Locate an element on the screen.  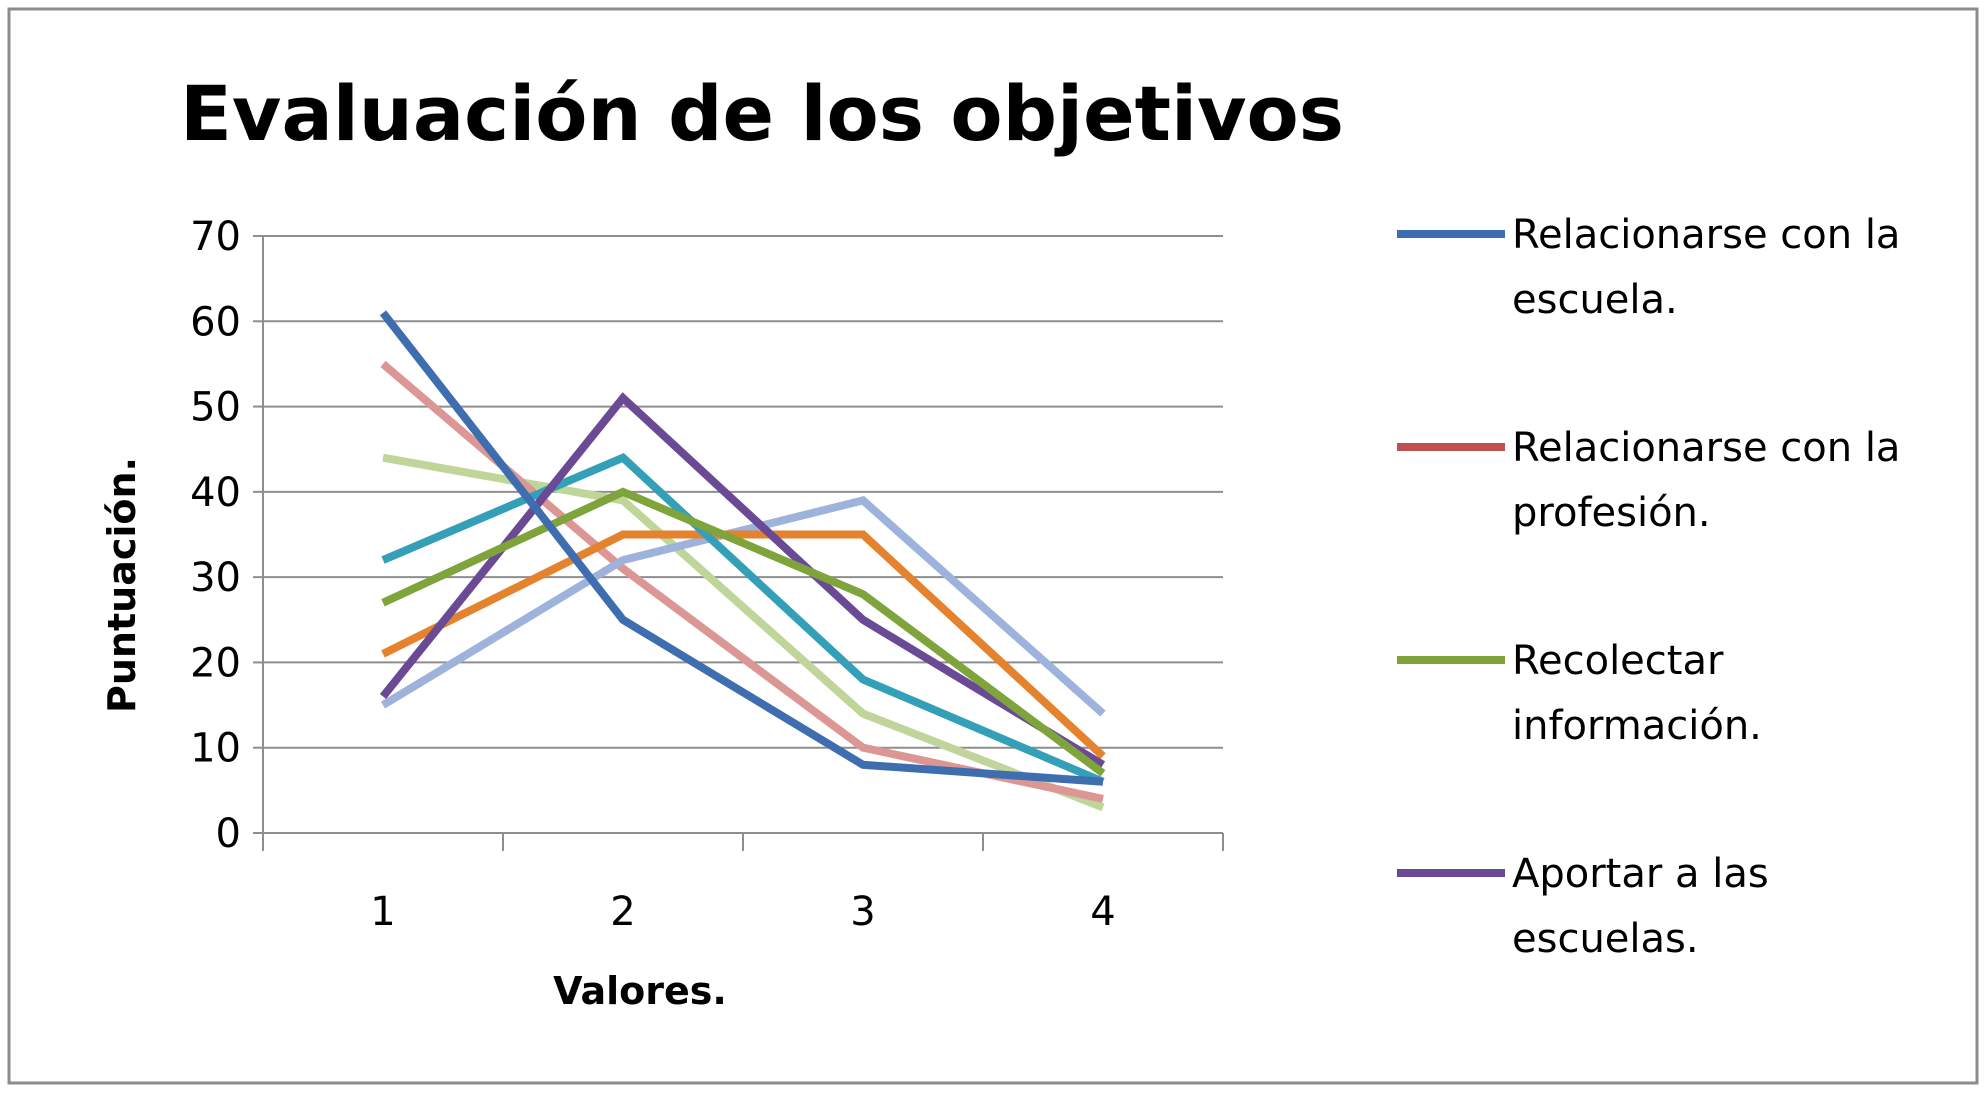
x-tick-label: 4 is located at coordinates (1102, 912).